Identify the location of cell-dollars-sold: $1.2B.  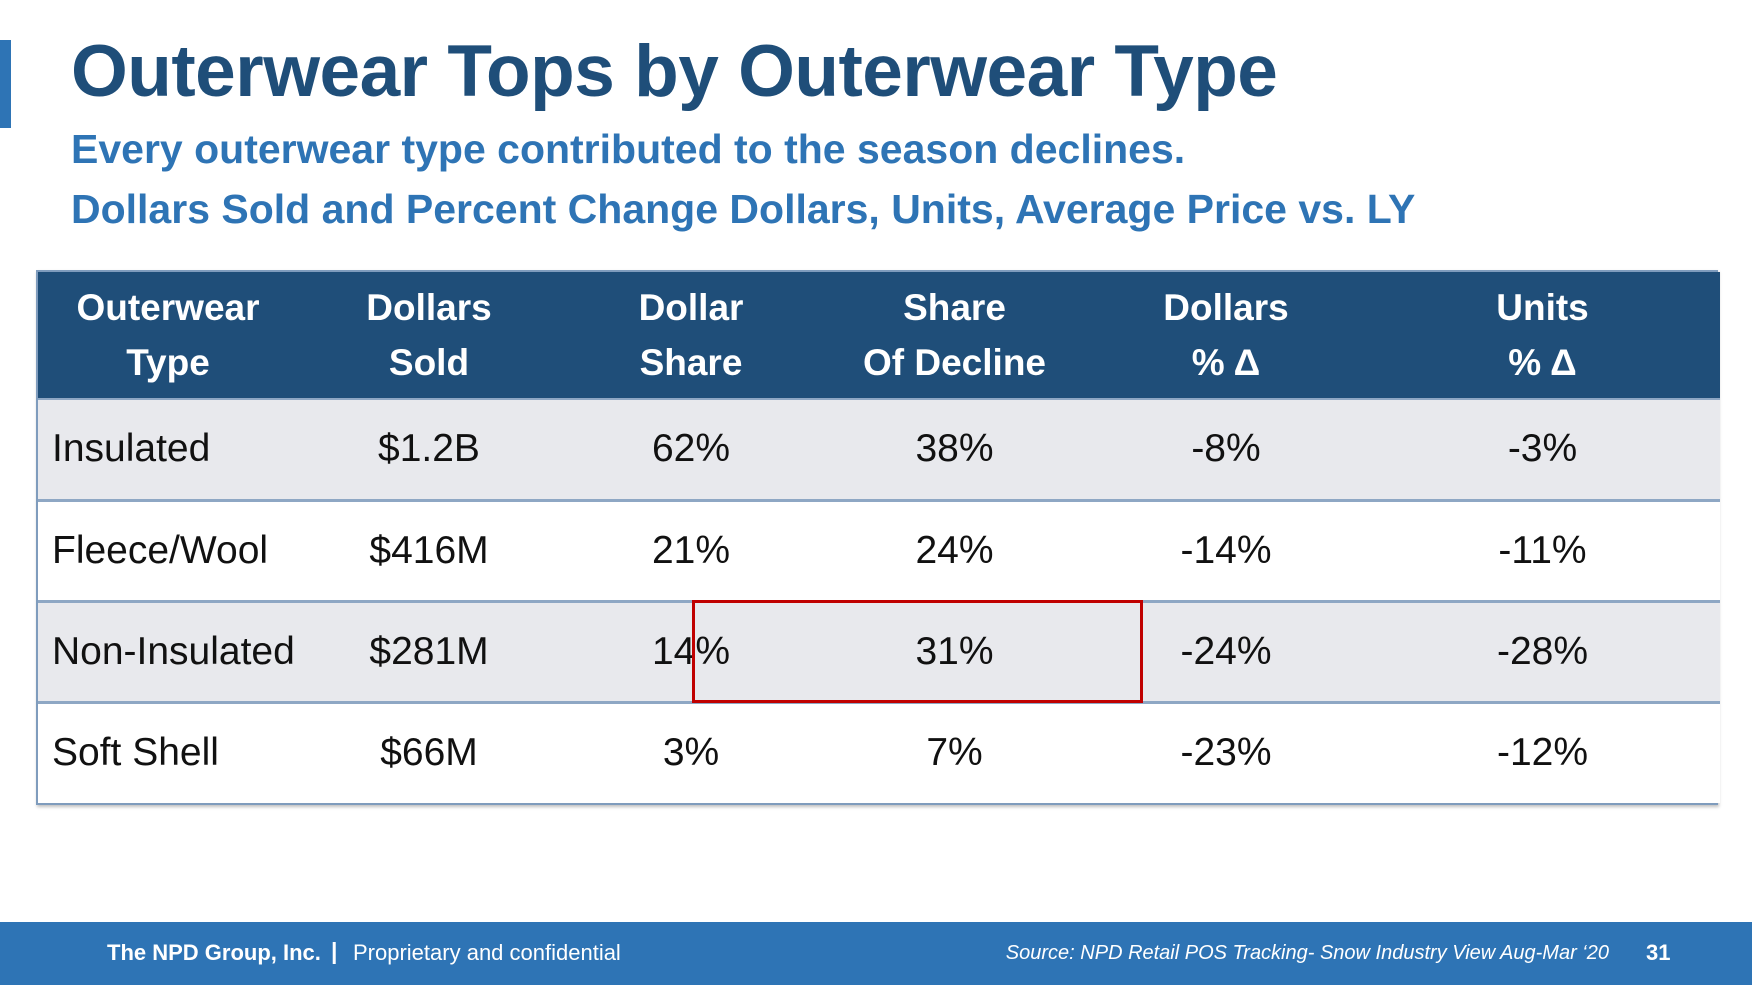
(429, 449).